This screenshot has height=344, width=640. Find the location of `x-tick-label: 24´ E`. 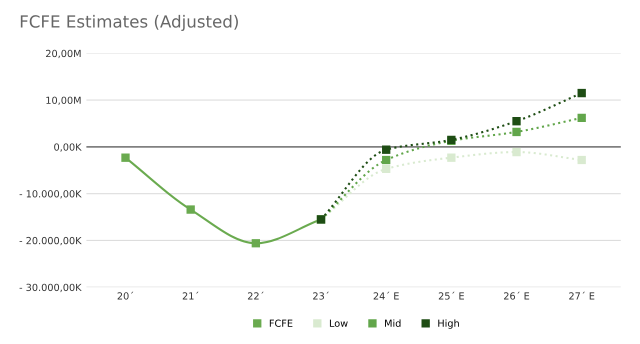

x-tick-label: 24´ E is located at coordinates (386, 296).